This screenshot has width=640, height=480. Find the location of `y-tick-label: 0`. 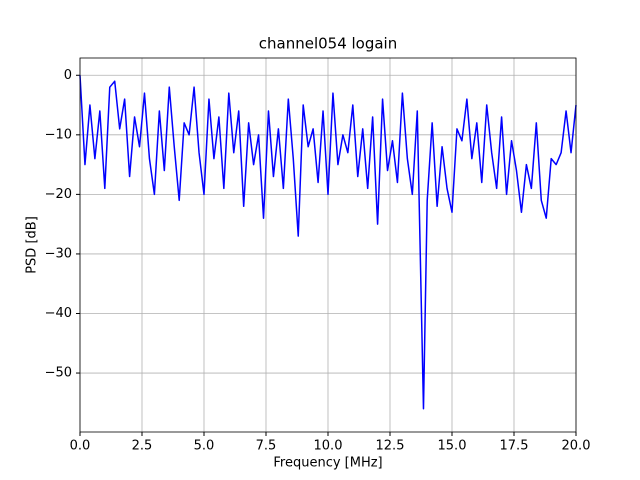

y-tick-label: 0 is located at coordinates (68, 75).